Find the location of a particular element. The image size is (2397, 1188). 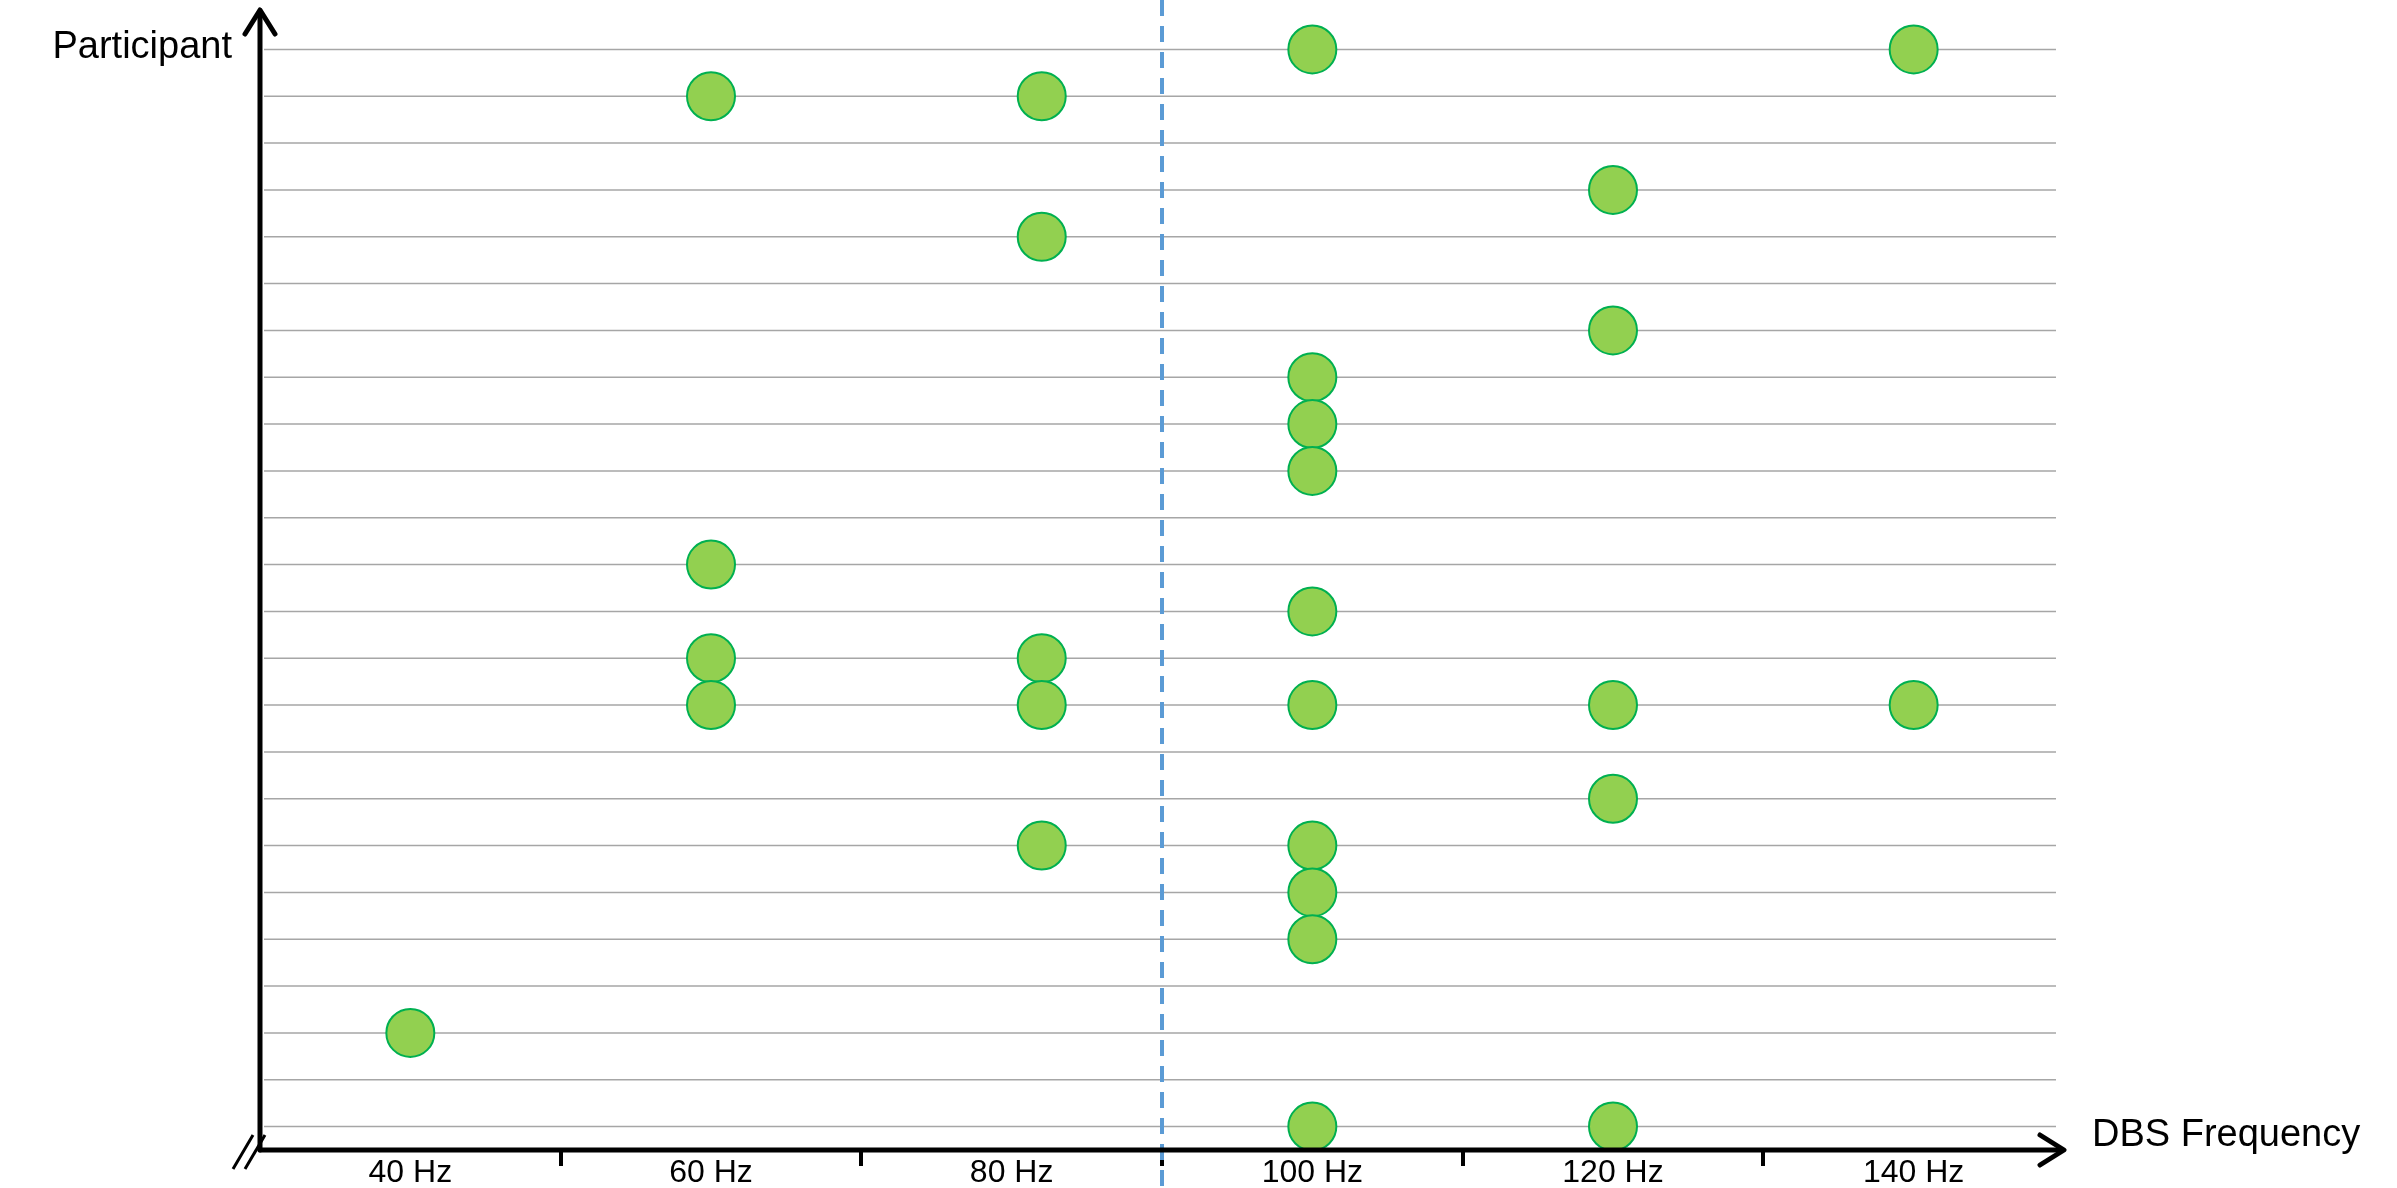

y-axis-title: Participant is located at coordinates (142, 45).